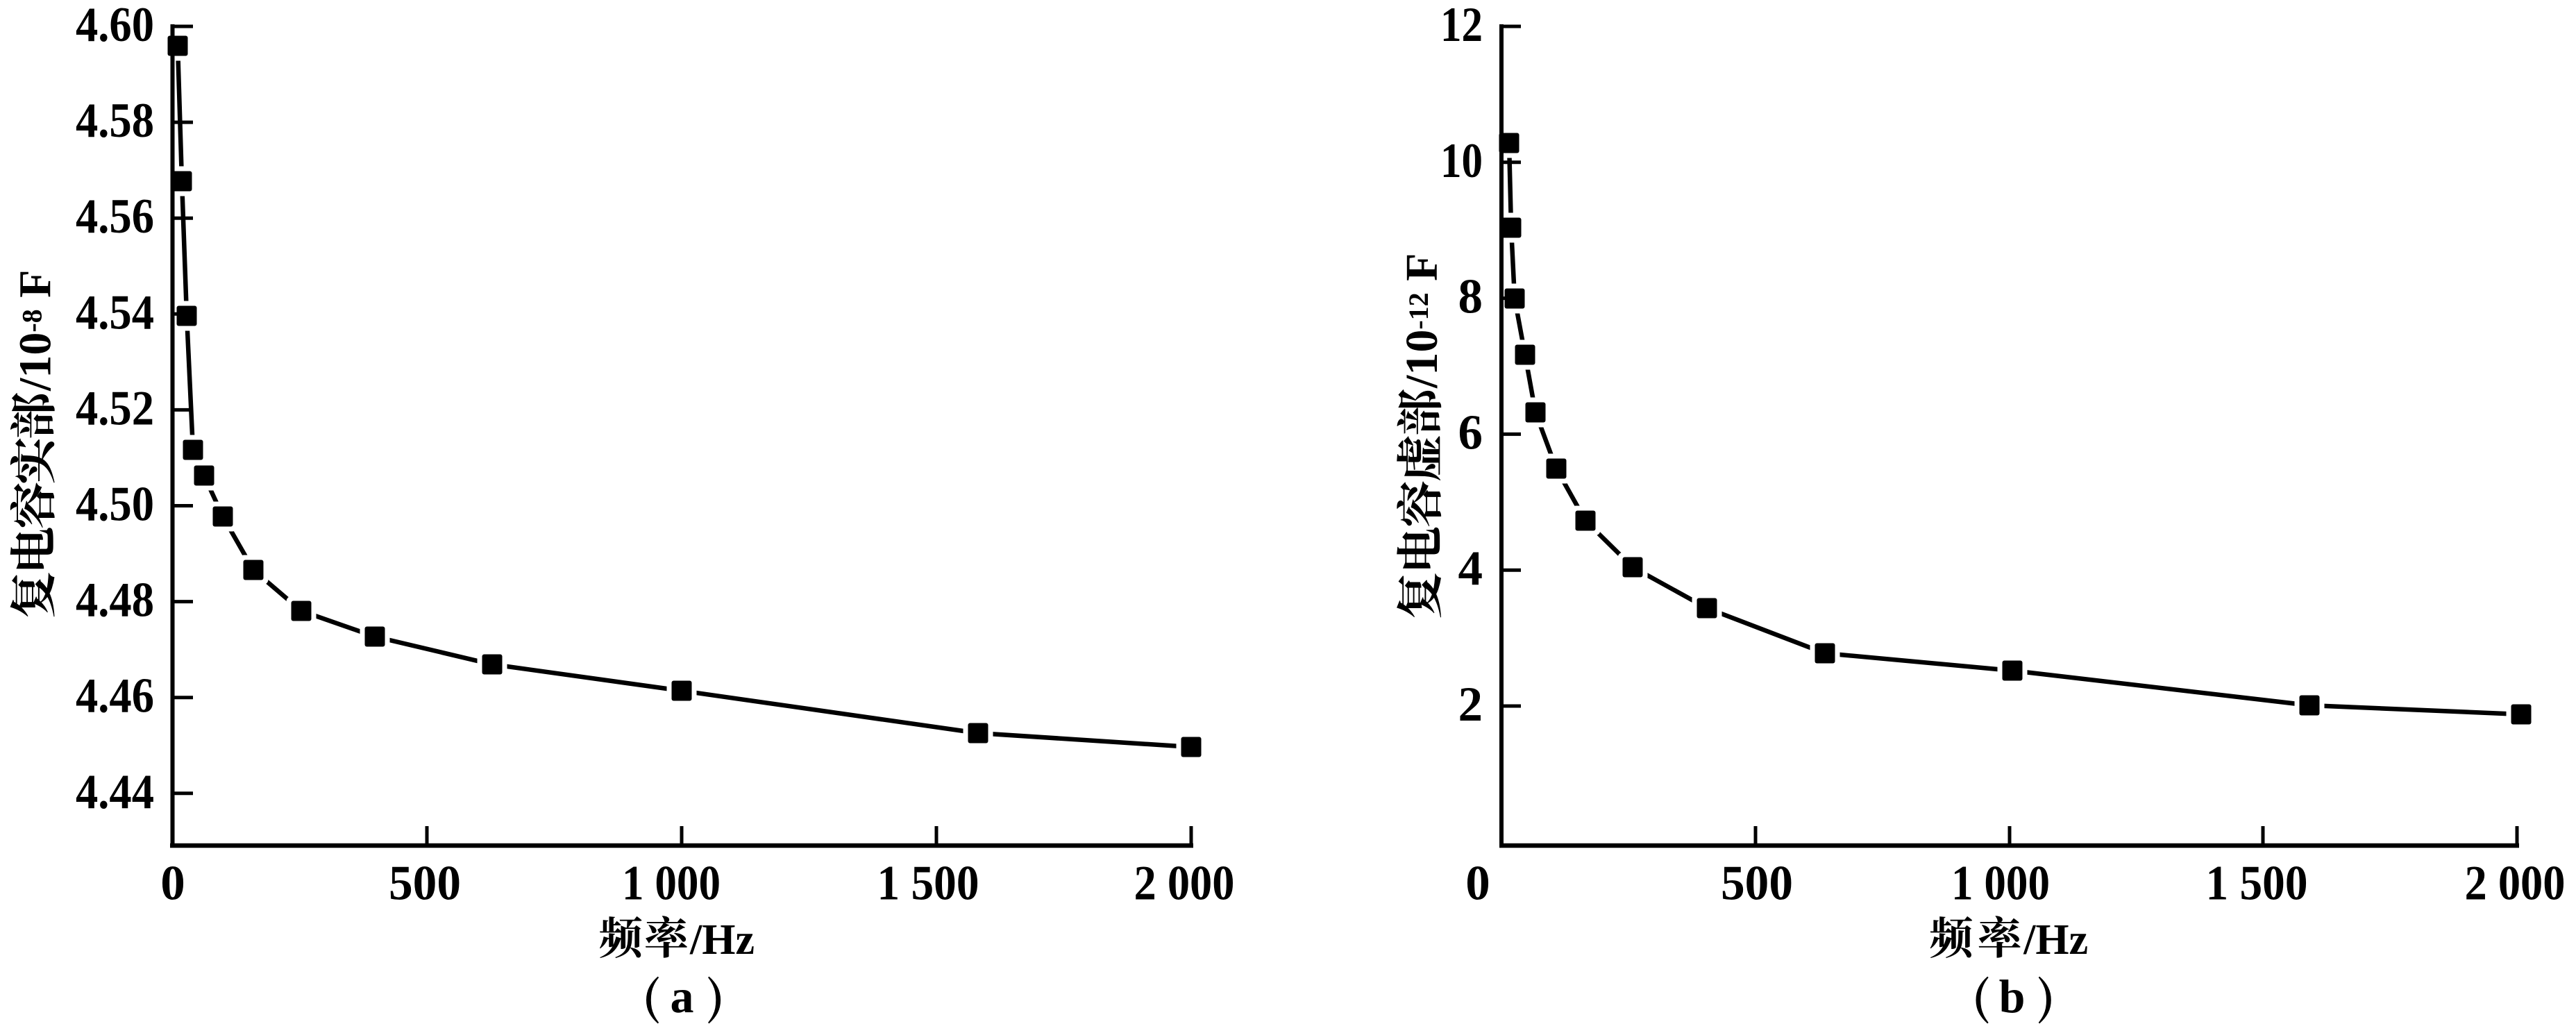  Describe the element at coordinates (115, 312) in the screenshot. I see `svg-text: 4.54` at that location.